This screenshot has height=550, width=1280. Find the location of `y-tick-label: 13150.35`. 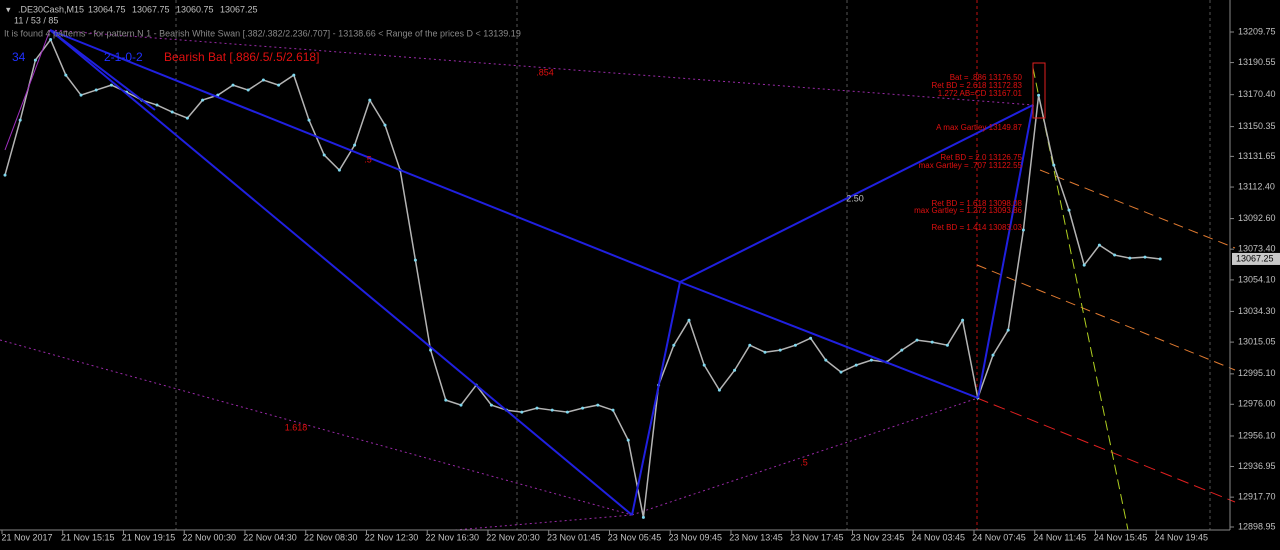

y-tick-label: 13150.35 is located at coordinates (1257, 126).